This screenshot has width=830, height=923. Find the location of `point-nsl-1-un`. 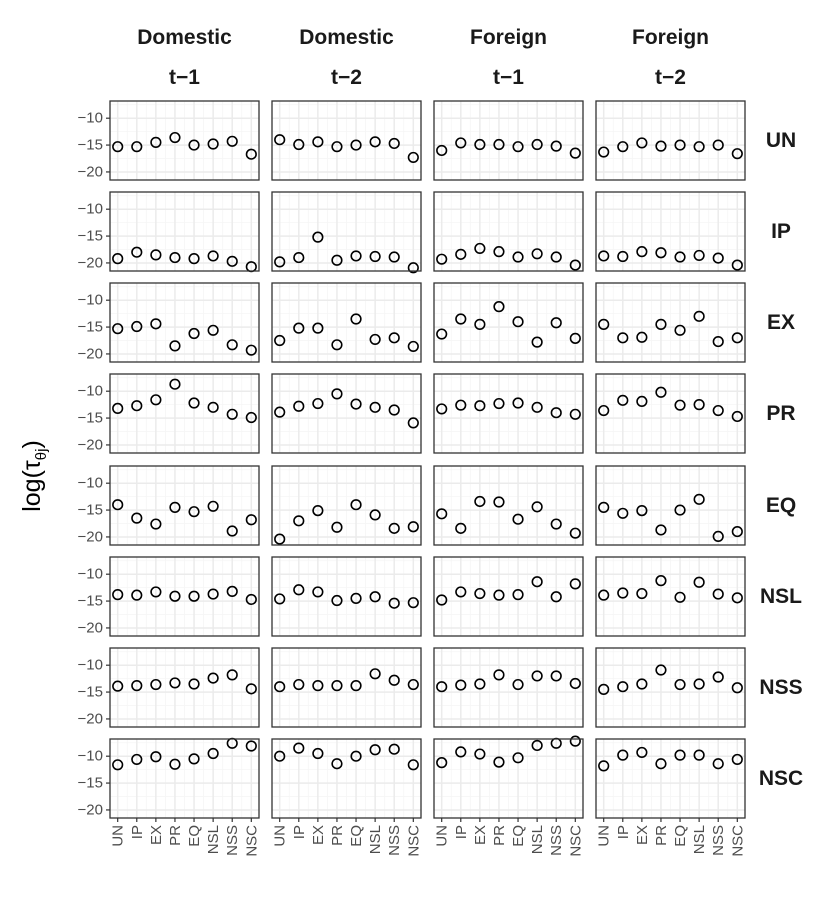

point-nsl-1-un is located at coordinates (118, 595).